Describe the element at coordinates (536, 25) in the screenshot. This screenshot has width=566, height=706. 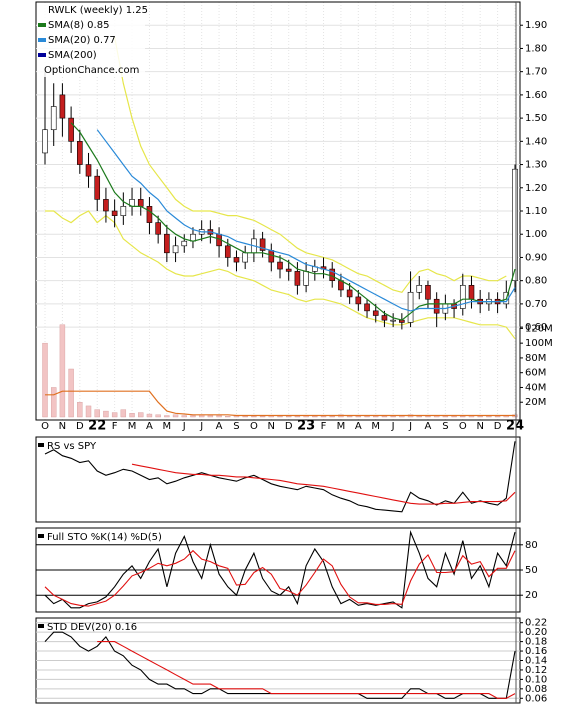
I see `y-tick-label: 1.90` at that location.